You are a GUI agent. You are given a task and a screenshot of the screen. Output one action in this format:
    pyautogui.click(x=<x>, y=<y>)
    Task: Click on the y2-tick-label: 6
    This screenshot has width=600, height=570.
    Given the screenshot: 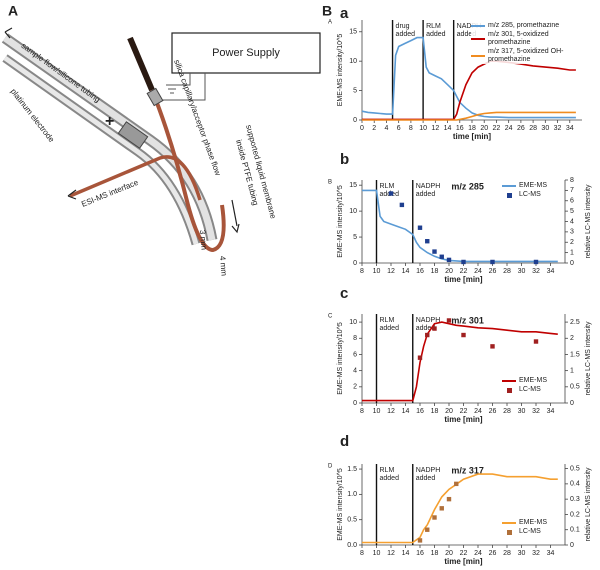 What is the action you would take?
    pyautogui.click(x=572, y=201)
    